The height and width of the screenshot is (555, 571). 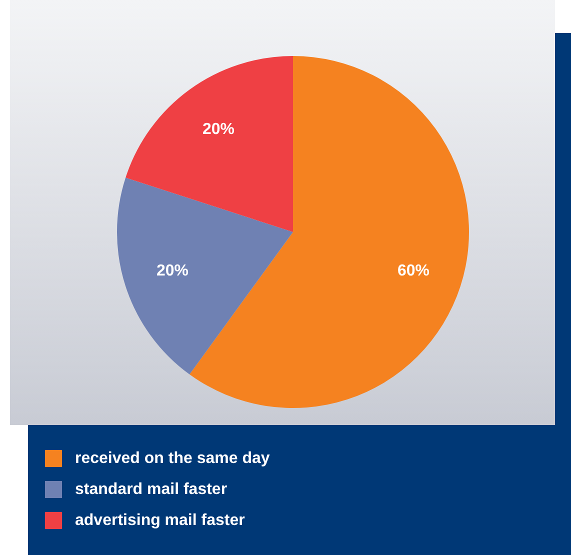 I want to click on data-label: 60%, so click(x=414, y=271).